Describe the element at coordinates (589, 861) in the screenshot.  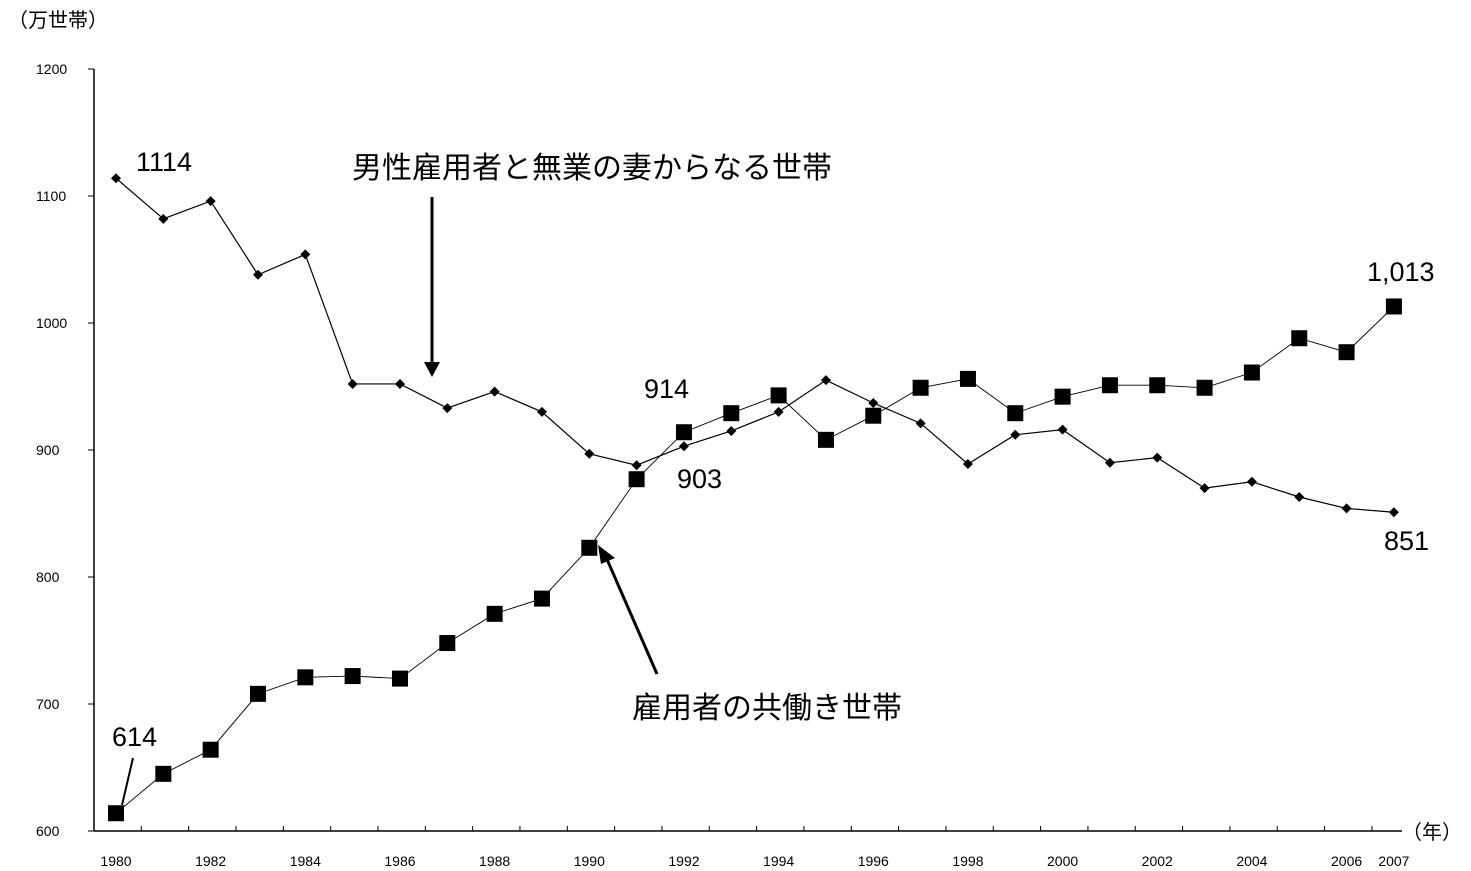
I see `x-tick-label: 1990` at that location.